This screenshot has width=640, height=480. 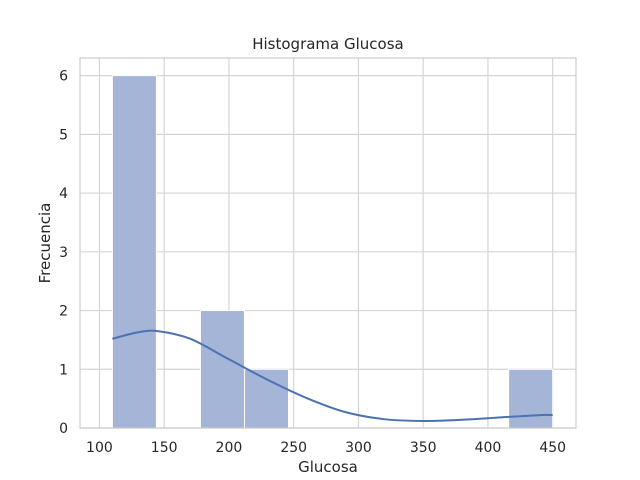 What do you see at coordinates (328, 467) in the screenshot?
I see `x-axis-label: Glucosa` at bounding box center [328, 467].